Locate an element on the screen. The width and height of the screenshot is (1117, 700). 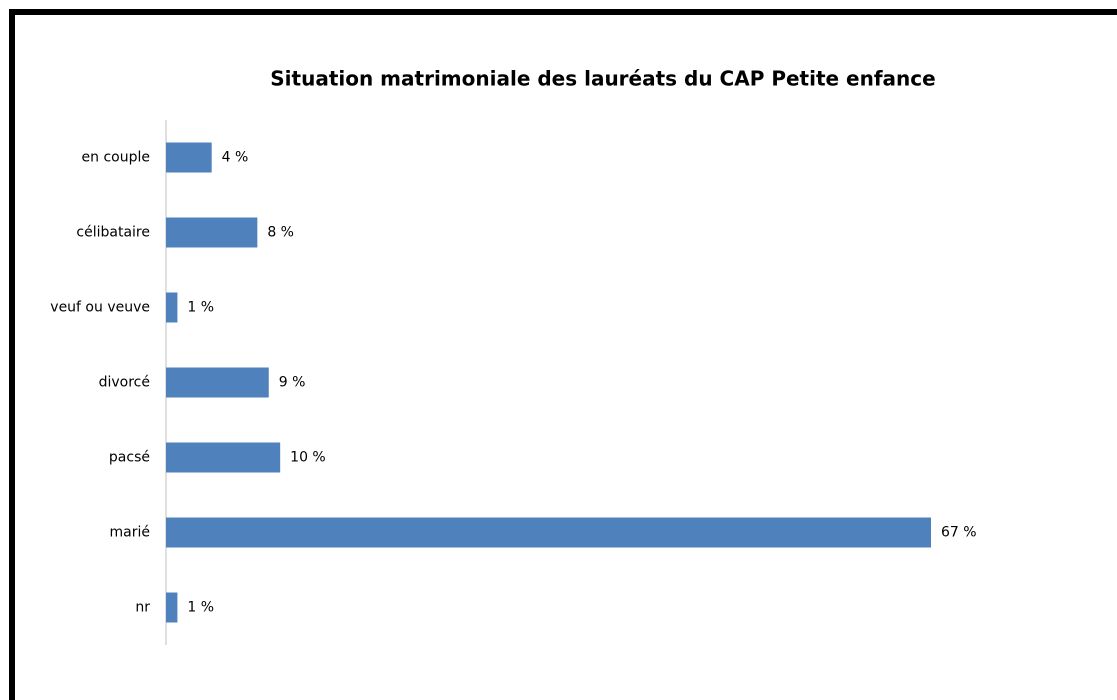
y-tick-label: veuf ou veuve is located at coordinates (100, 308).